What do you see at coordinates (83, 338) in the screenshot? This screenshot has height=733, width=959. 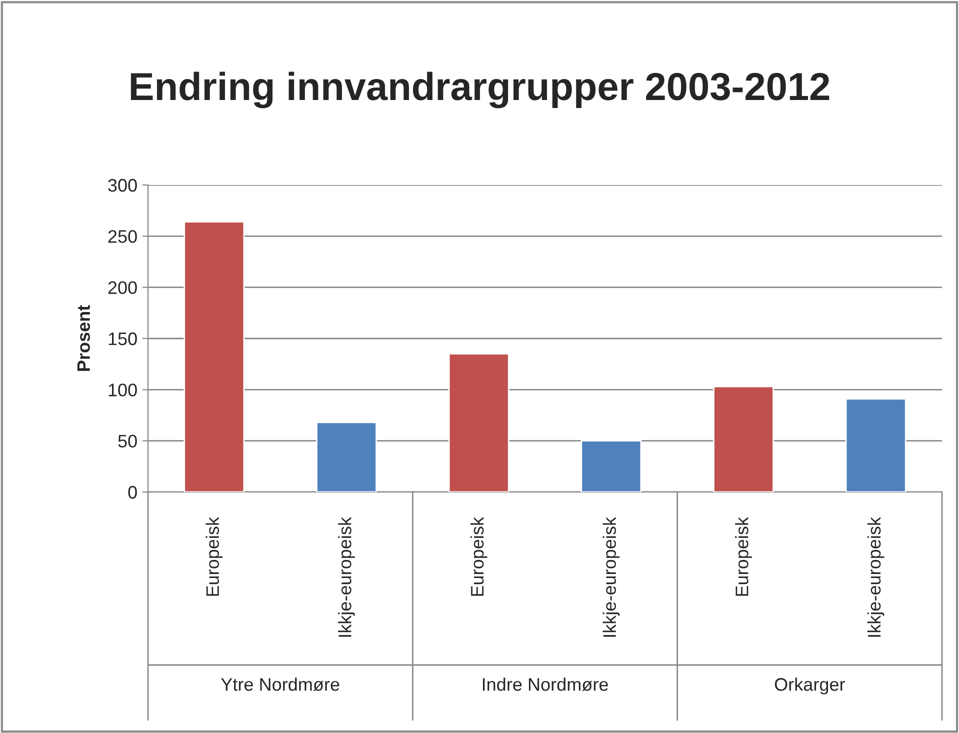 I see `y-axis-title: Prosent` at bounding box center [83, 338].